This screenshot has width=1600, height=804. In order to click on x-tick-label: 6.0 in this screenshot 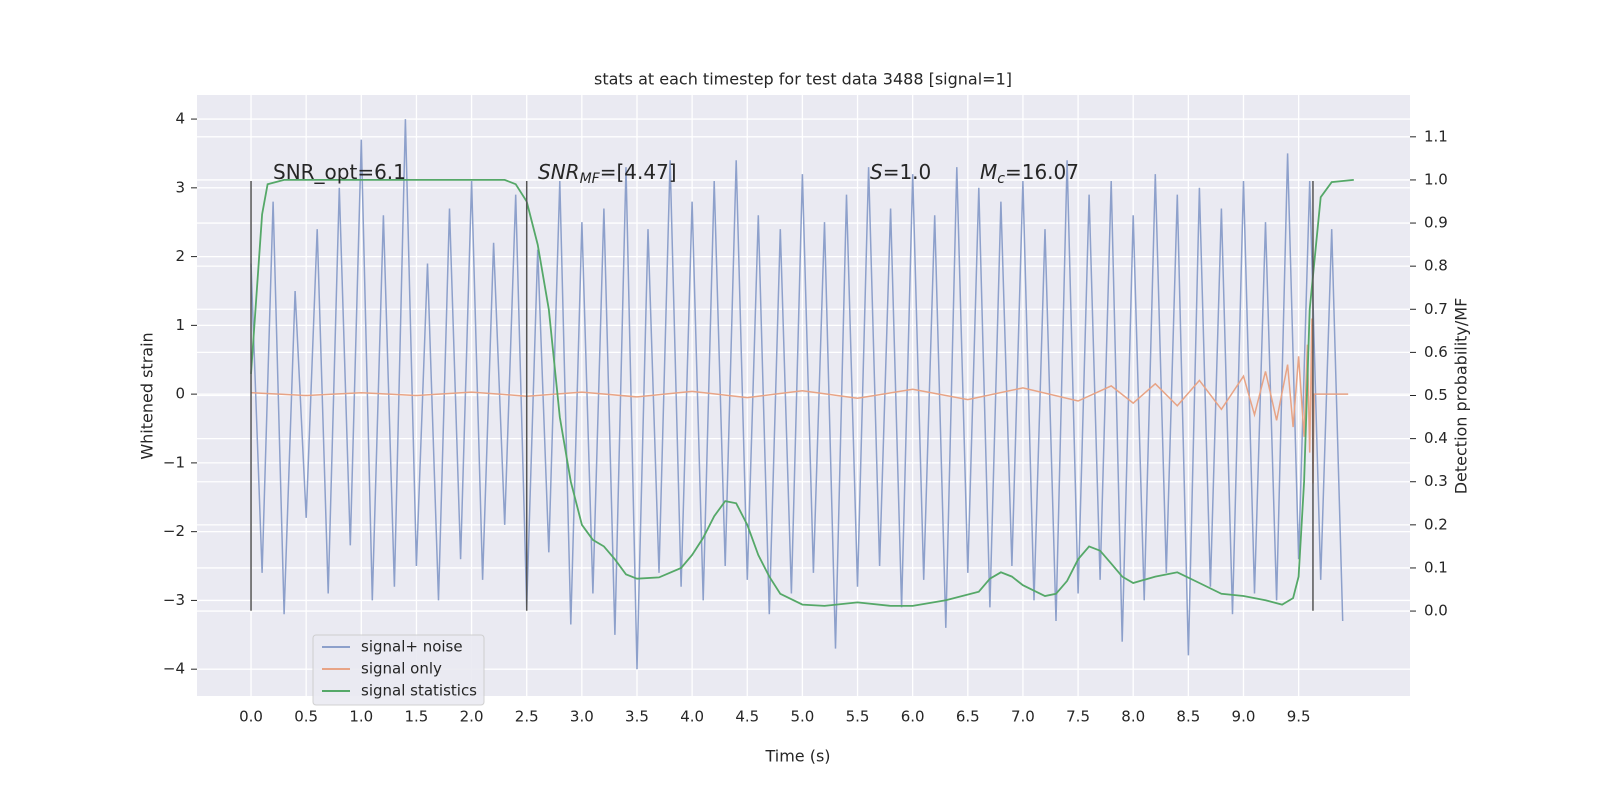, I will do `click(913, 717)`.